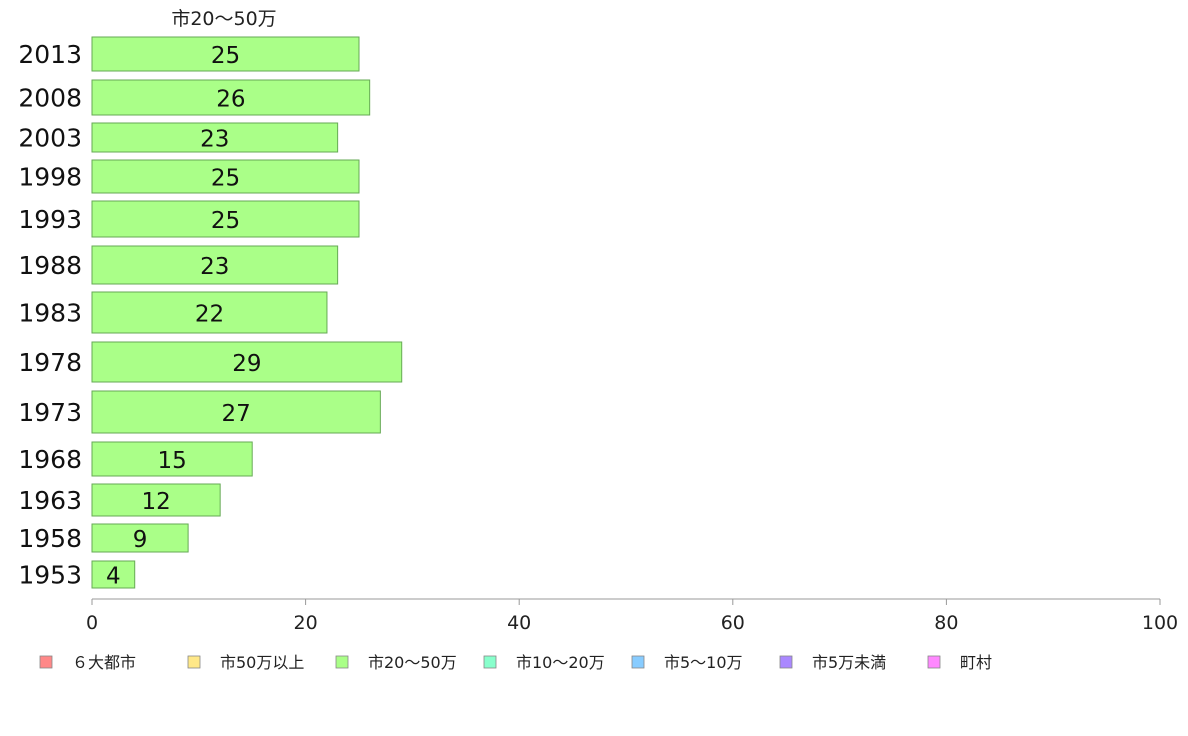  What do you see at coordinates (703, 662) in the screenshot?
I see `legend-label: 市5～10万` at bounding box center [703, 662].